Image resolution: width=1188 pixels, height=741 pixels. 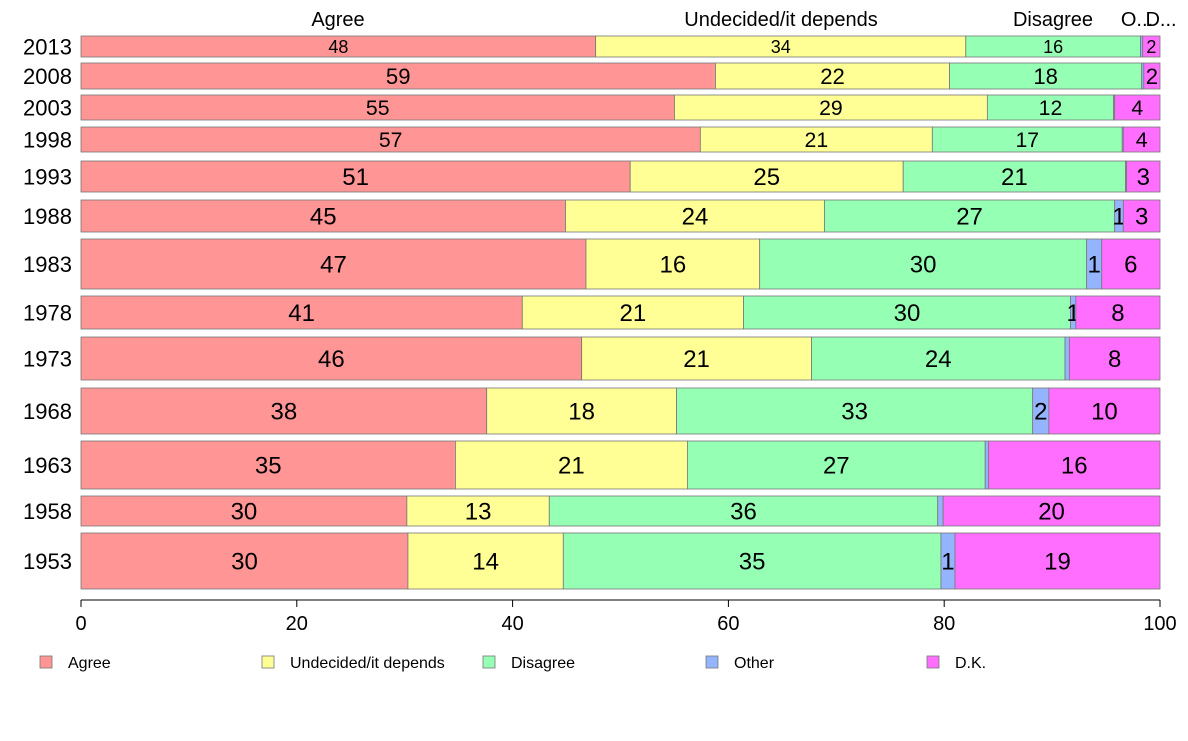 I want to click on data-label: 6, so click(x=1130, y=265).